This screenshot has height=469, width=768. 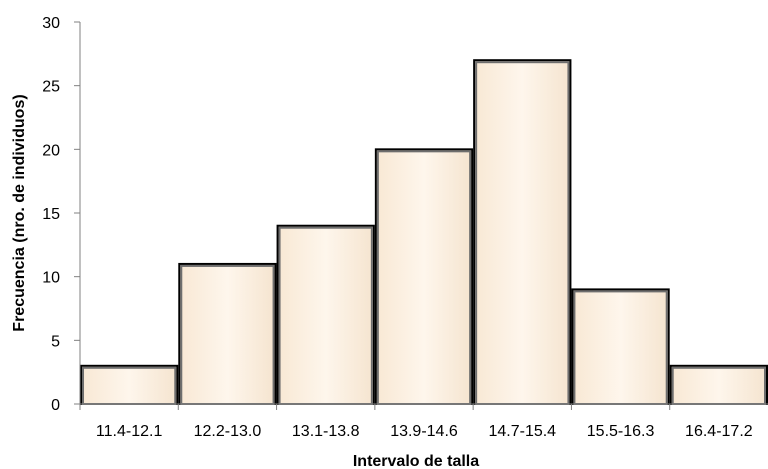 What do you see at coordinates (51, 278) in the screenshot?
I see `y-tick-label: 10` at bounding box center [51, 278].